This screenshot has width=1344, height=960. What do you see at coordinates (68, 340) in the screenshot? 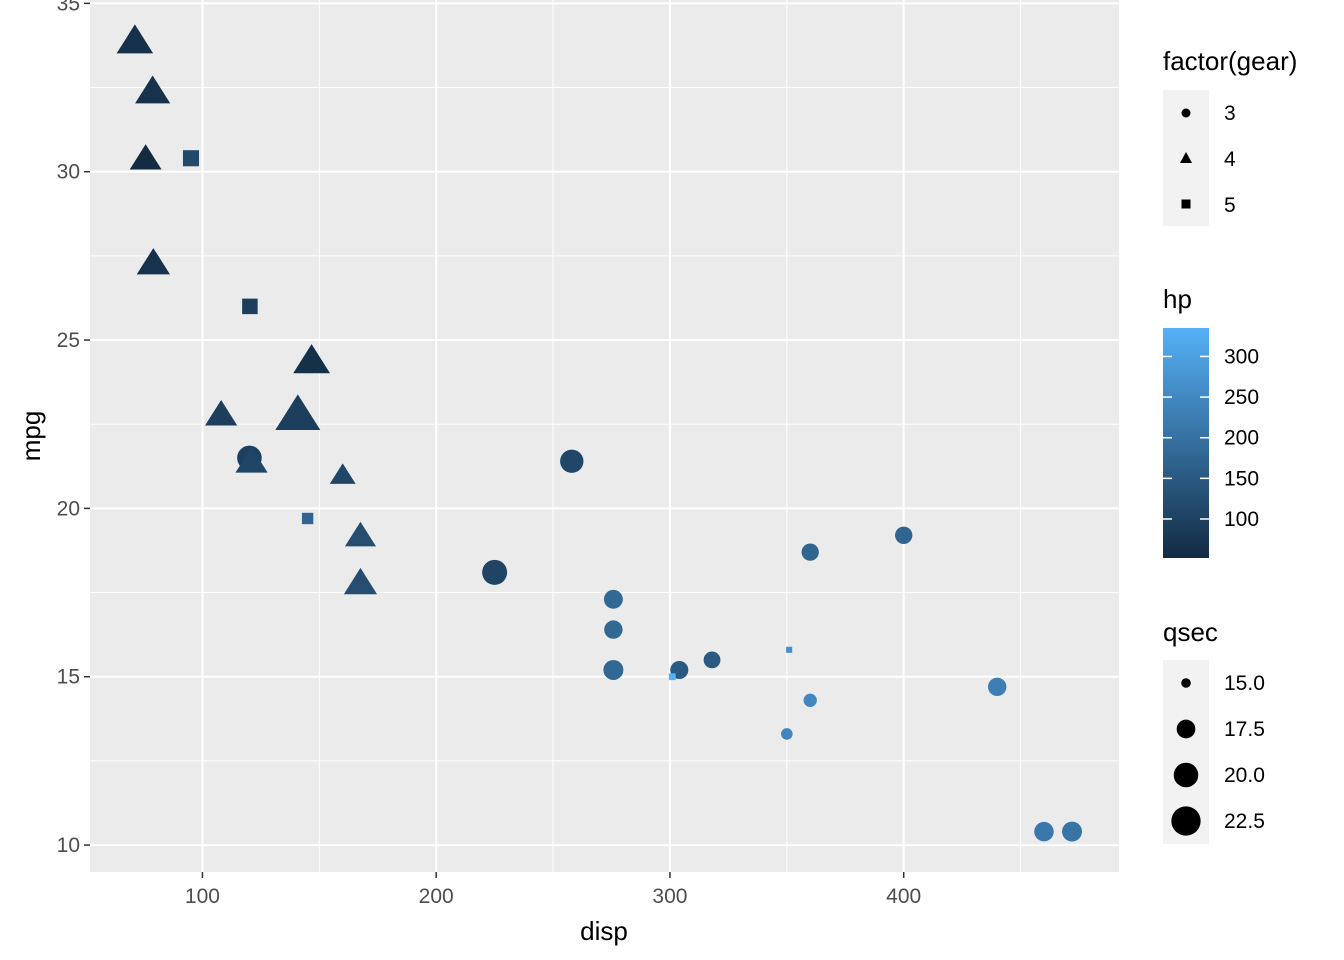
I see `y-tick-label: 25` at bounding box center [68, 340].